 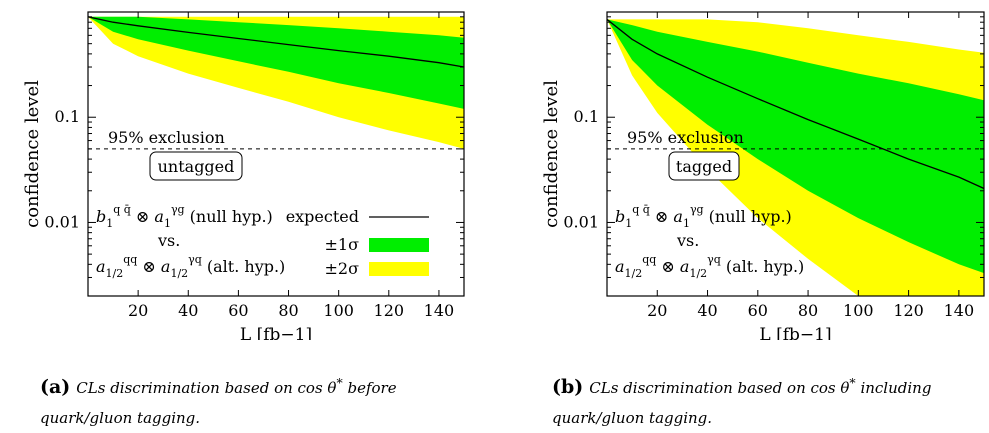 What do you see at coordinates (439, 310) in the screenshot?
I see `xtick-label-a-140: 140` at bounding box center [439, 310].